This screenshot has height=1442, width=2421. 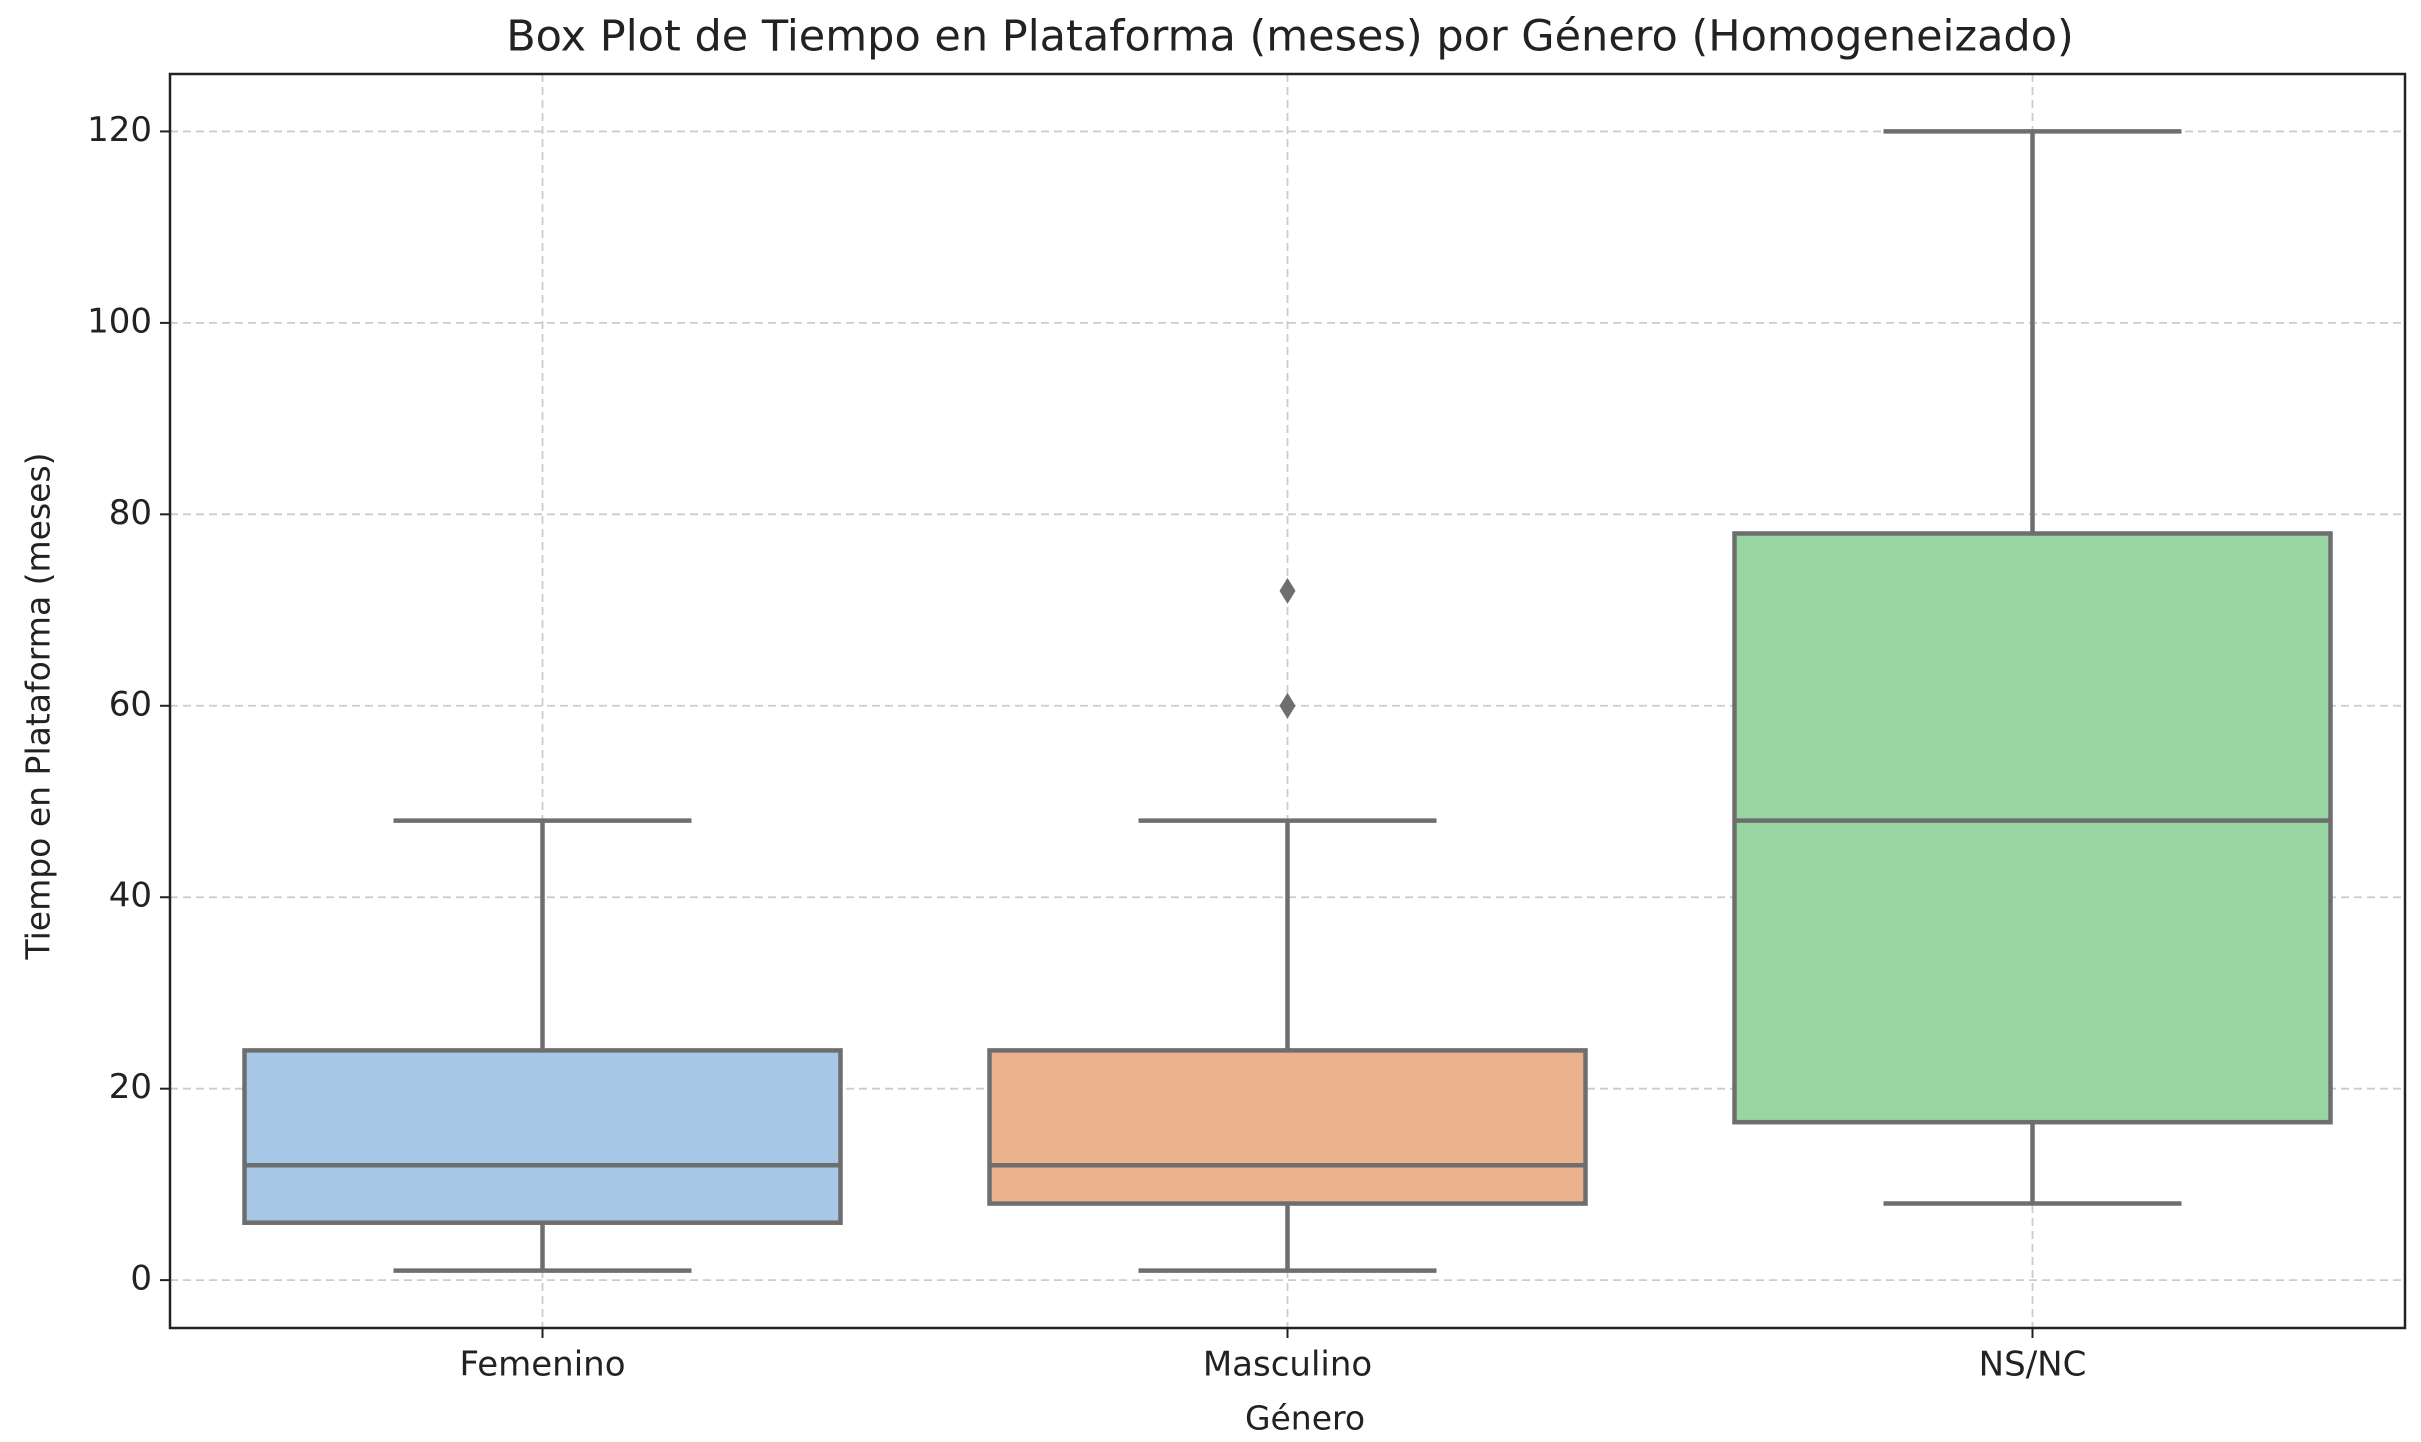 What do you see at coordinates (130, 896) in the screenshot?
I see `y-tick-label: 40` at bounding box center [130, 896].